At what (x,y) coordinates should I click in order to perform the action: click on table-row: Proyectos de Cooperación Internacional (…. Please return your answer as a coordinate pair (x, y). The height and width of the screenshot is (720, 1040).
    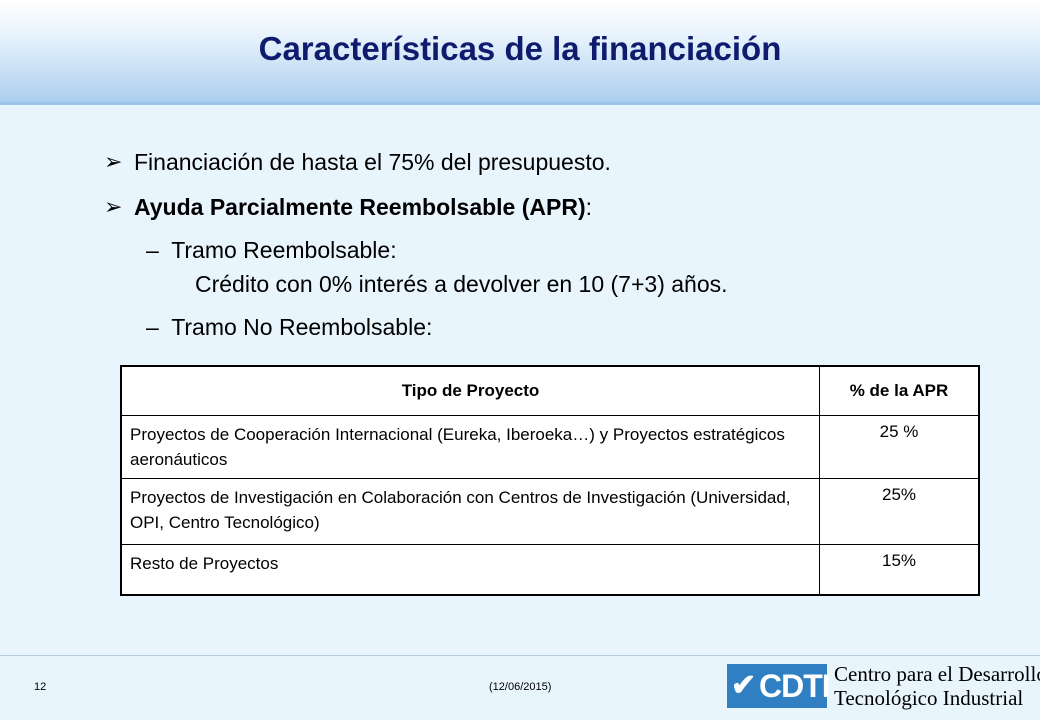
    Looking at the image, I should click on (550, 447).